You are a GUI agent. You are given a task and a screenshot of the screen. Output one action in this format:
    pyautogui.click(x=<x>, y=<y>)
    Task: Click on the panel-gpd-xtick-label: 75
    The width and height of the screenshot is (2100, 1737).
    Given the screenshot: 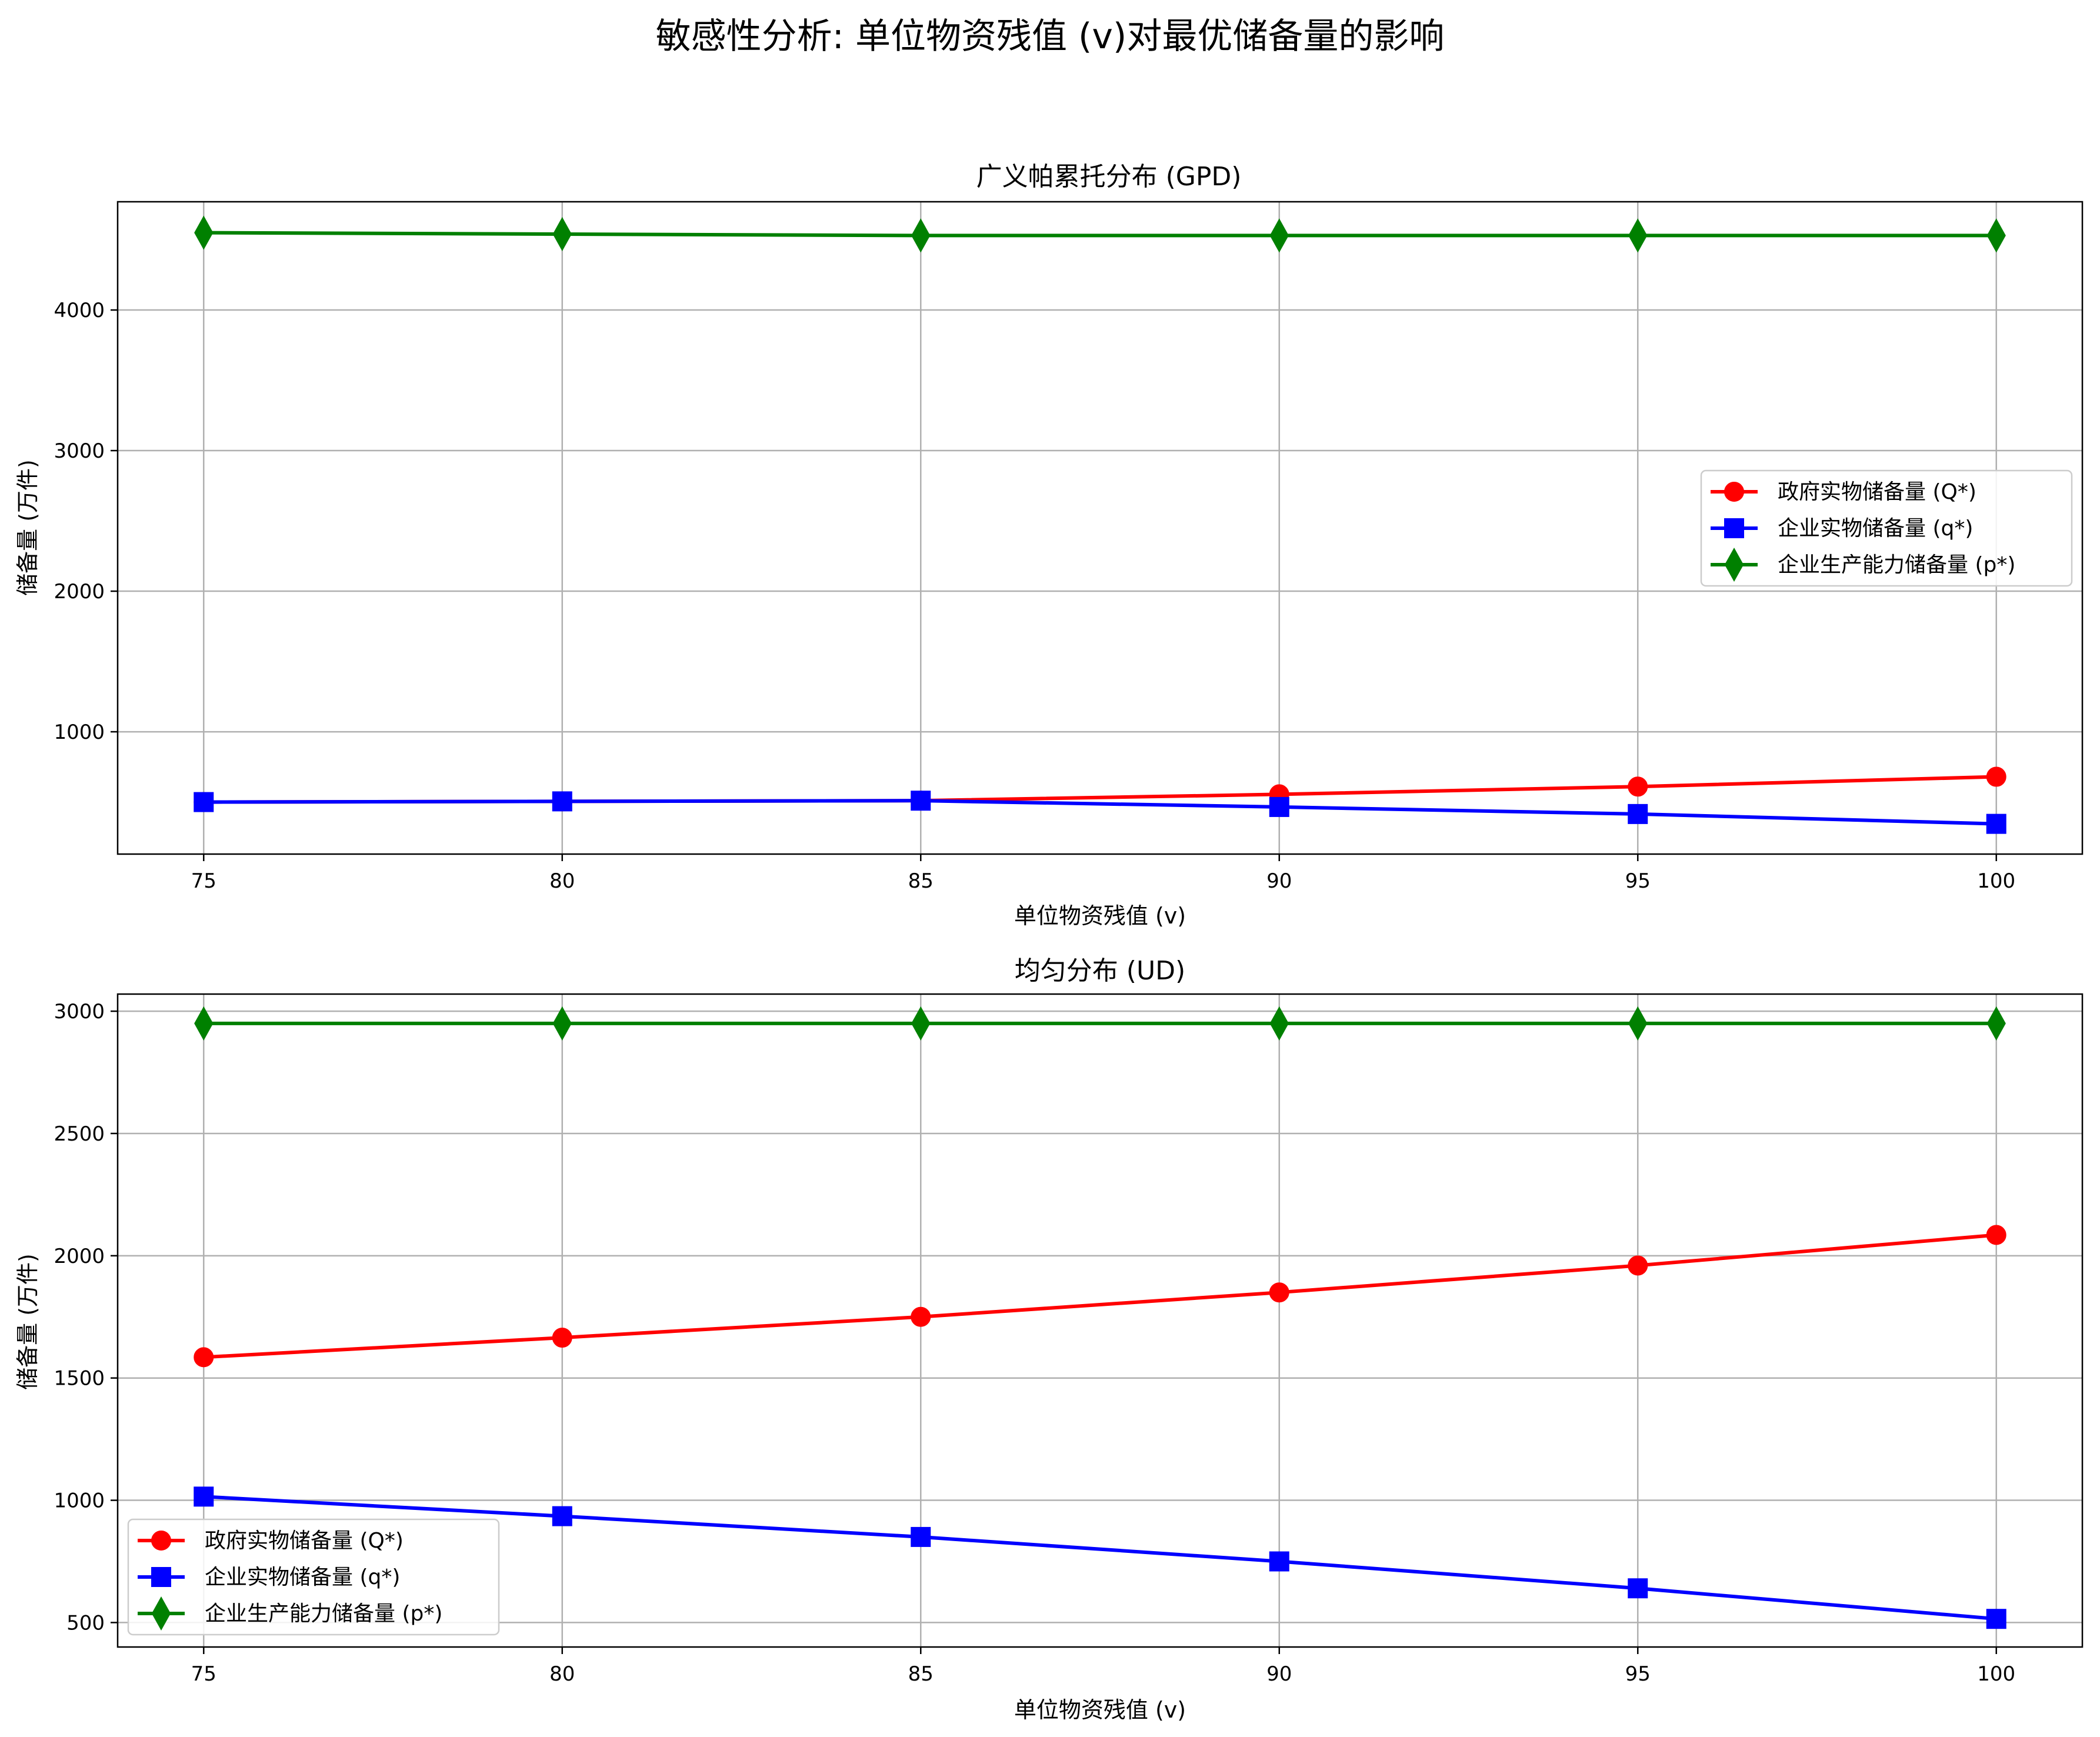 What is the action you would take?
    pyautogui.click(x=203, y=881)
    